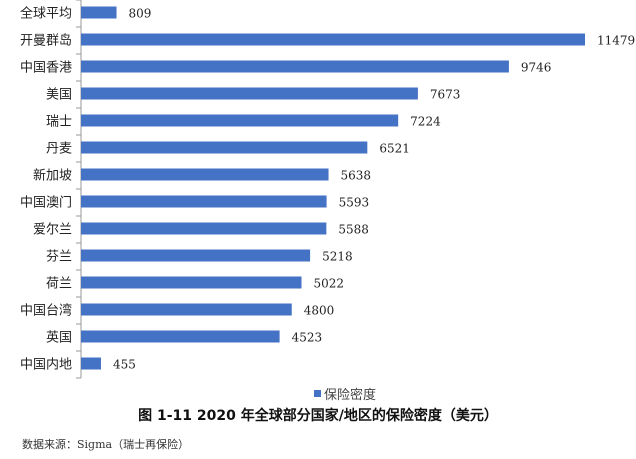 The image size is (636, 459). I want to click on data-label: 455, so click(124, 365).